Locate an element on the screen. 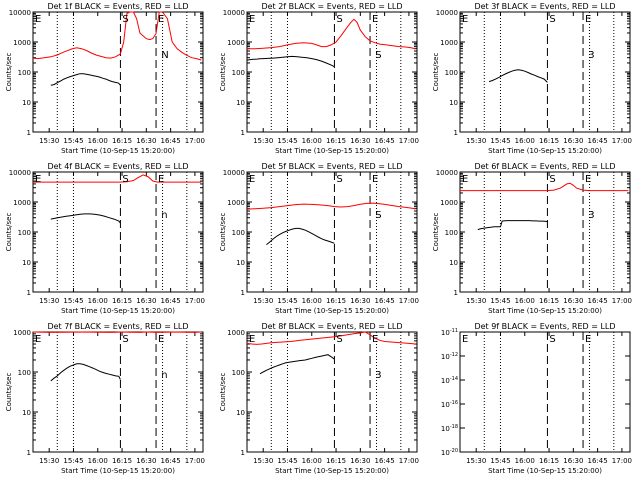  x-tick-label: 16:30 is located at coordinates (573, 141).